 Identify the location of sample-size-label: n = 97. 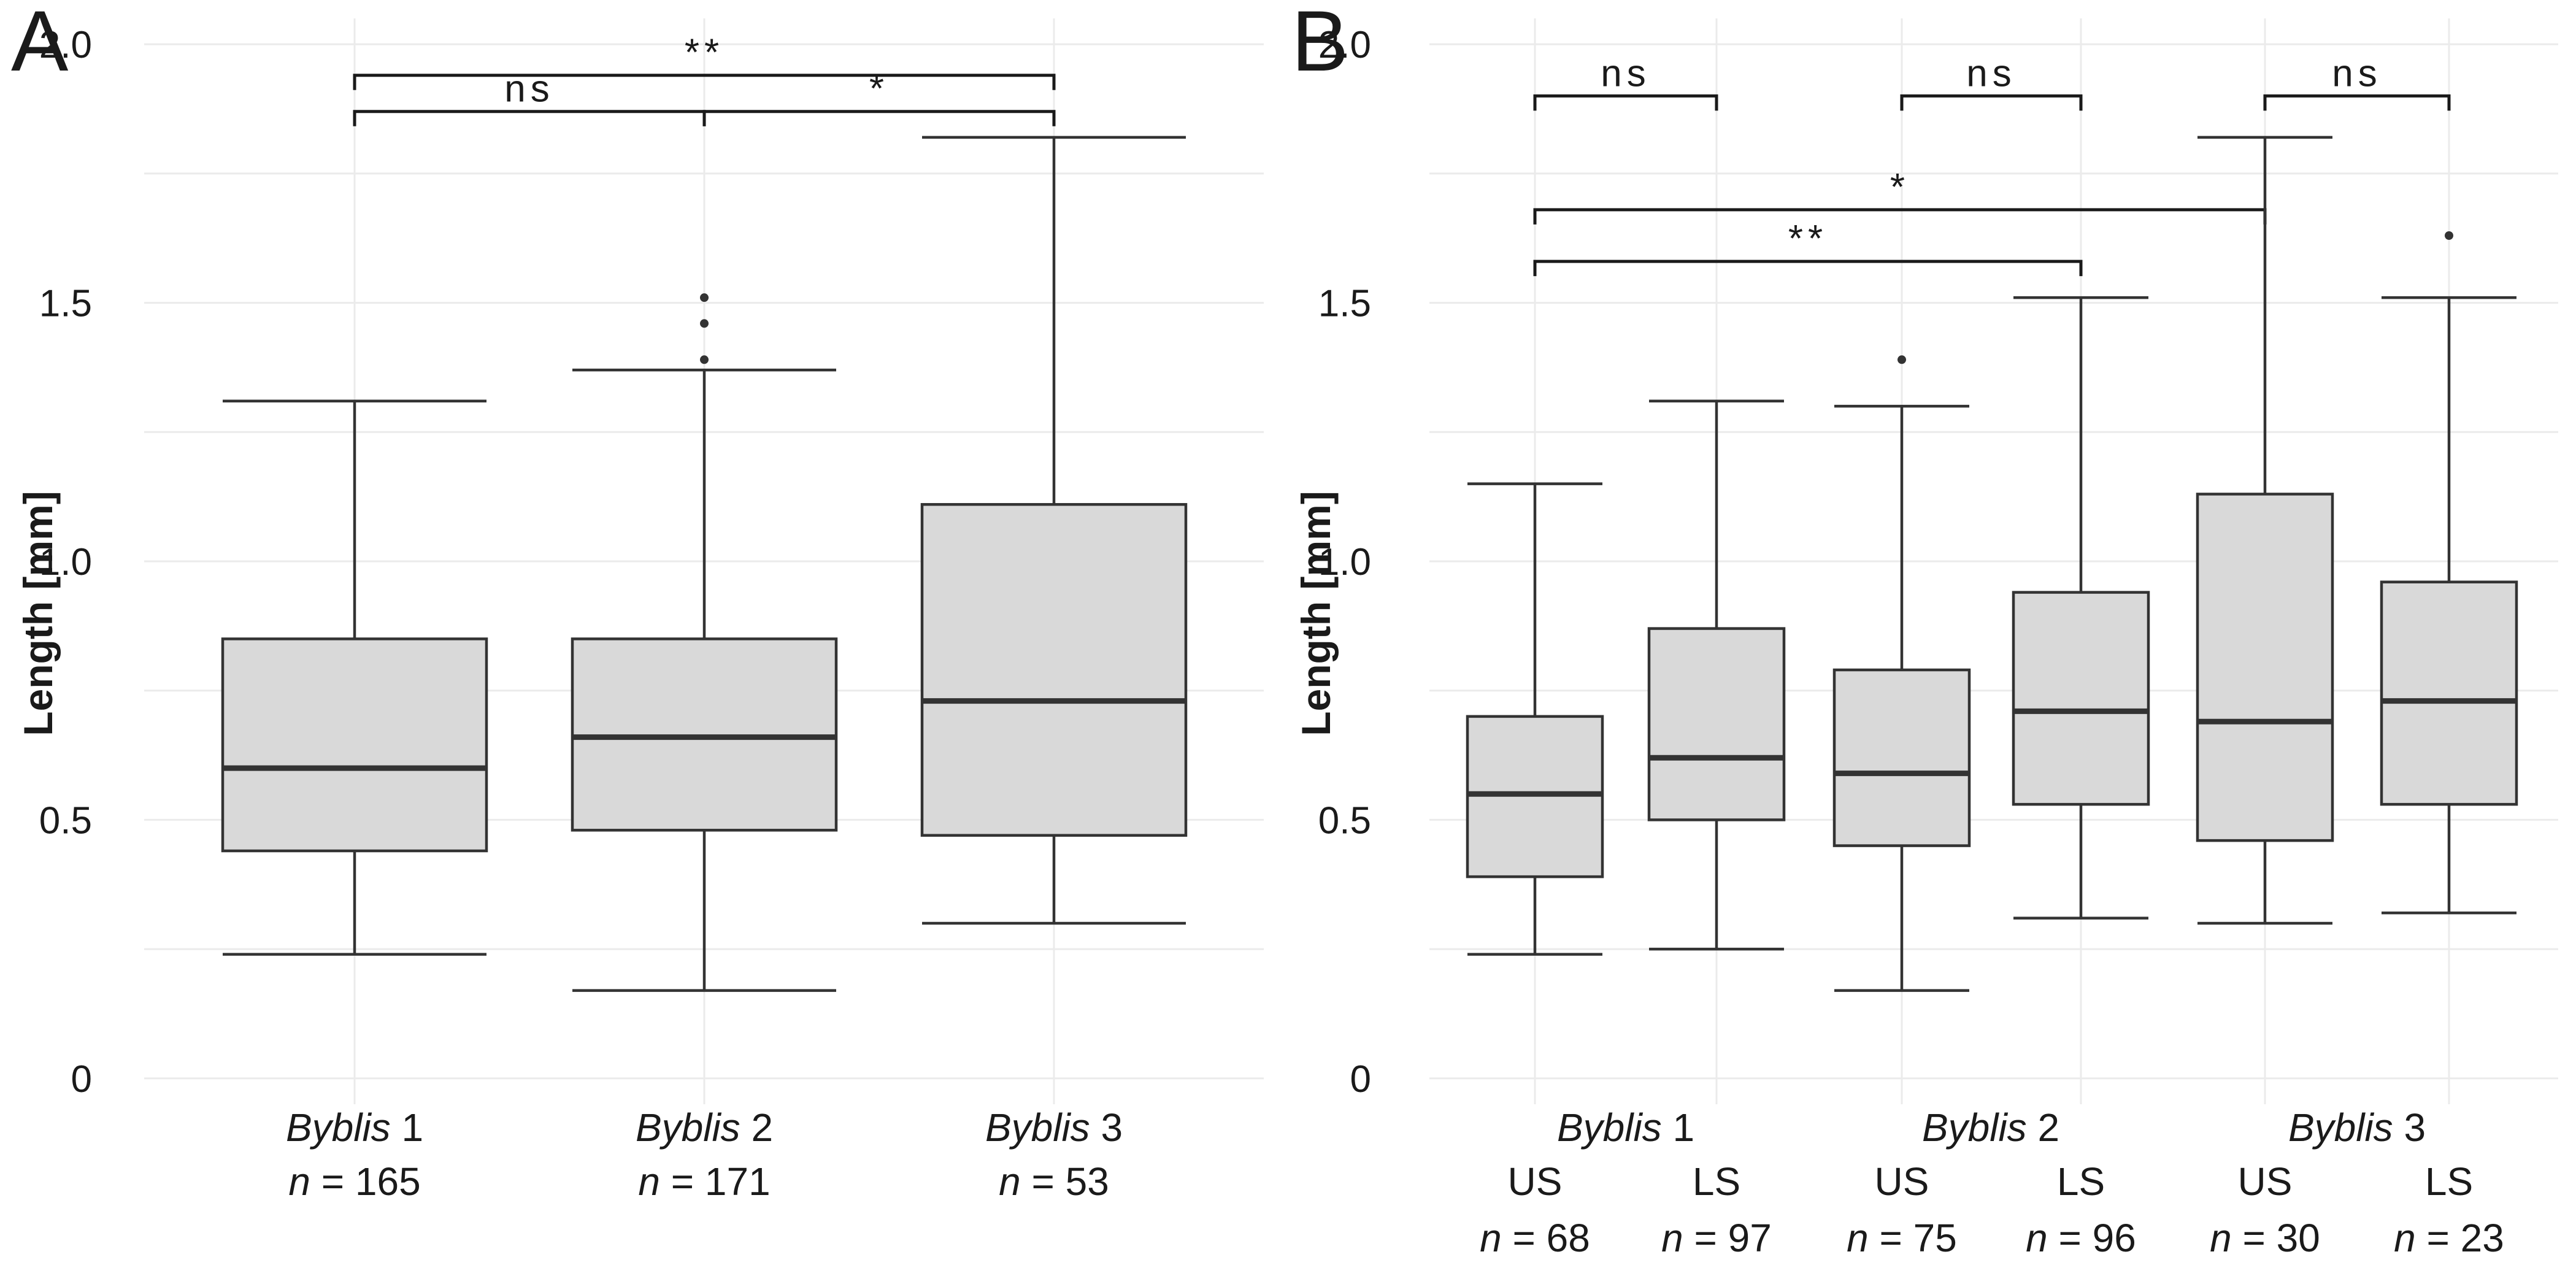
(1717, 1238).